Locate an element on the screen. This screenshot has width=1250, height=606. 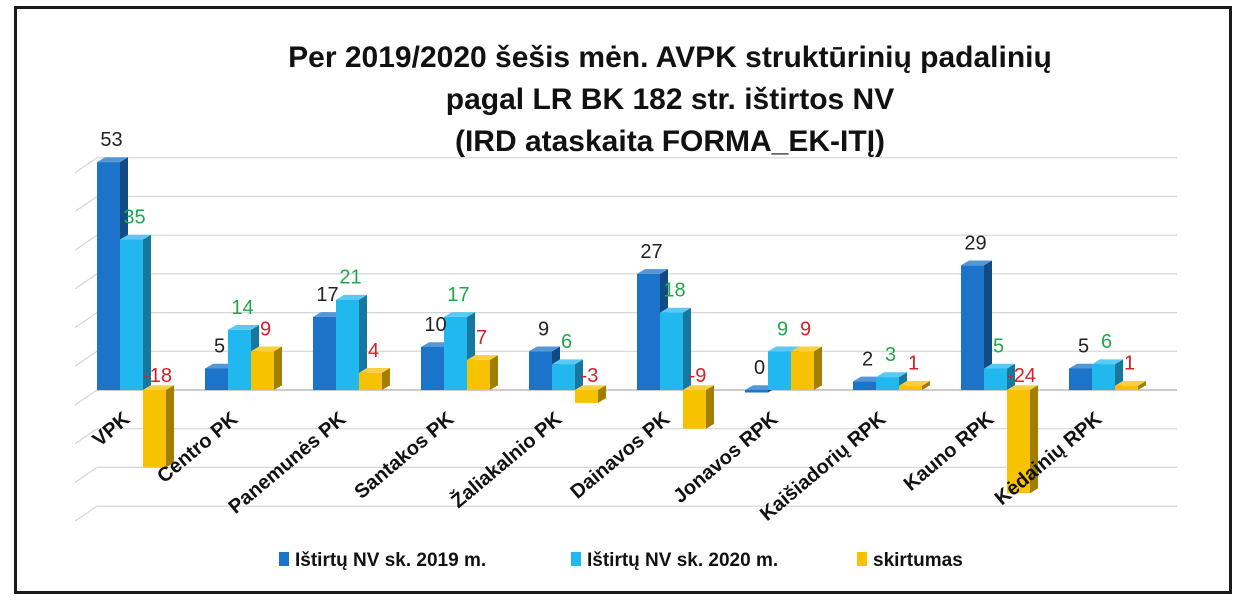
value-label-2-0: 17 is located at coordinates (327, 295).